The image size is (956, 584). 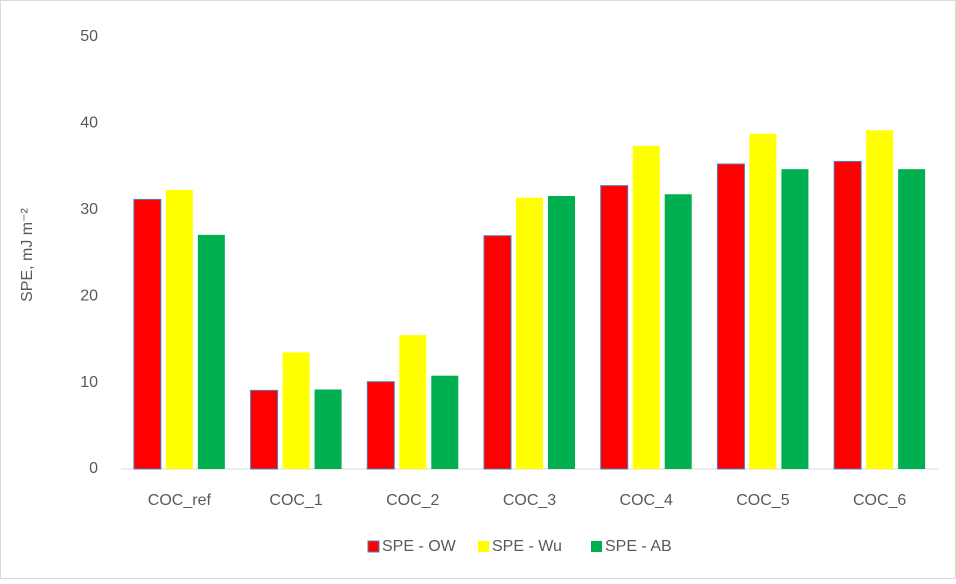 What do you see at coordinates (762, 500) in the screenshot?
I see `x-tick-label: COC_5` at bounding box center [762, 500].